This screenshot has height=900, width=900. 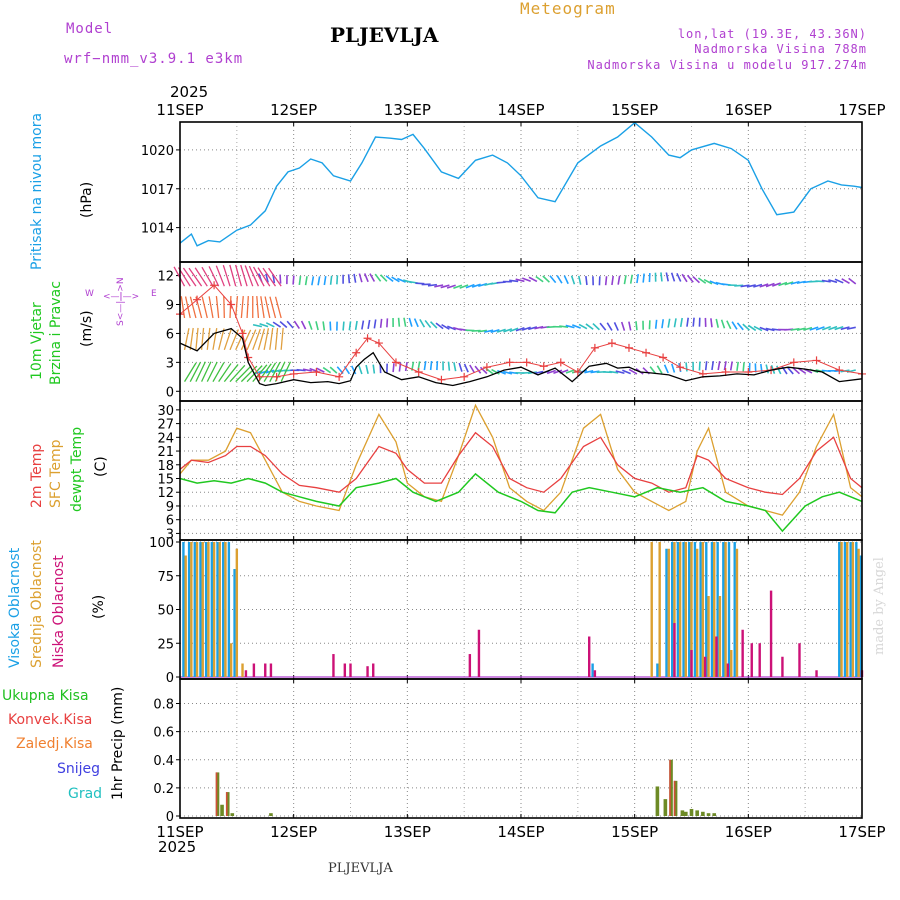 I want to click on wind-title-1: 10m Vjetar, so click(x=37, y=341).